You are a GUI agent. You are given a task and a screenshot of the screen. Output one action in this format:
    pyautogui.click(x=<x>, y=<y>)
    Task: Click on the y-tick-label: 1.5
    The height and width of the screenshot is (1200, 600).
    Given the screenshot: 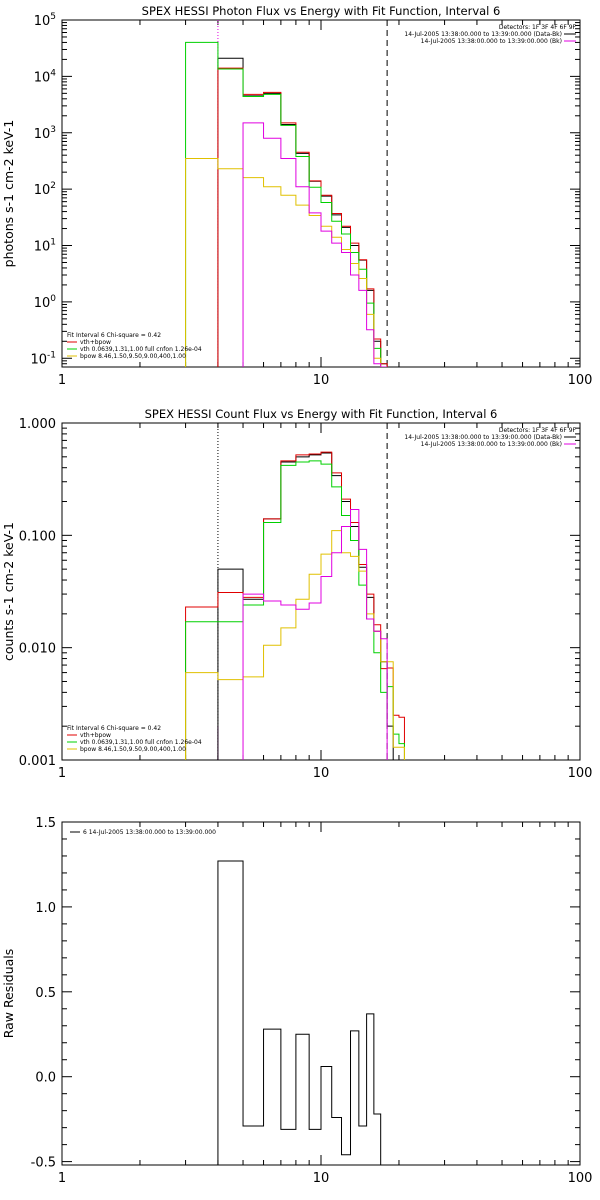 What is the action you would take?
    pyautogui.click(x=45, y=823)
    